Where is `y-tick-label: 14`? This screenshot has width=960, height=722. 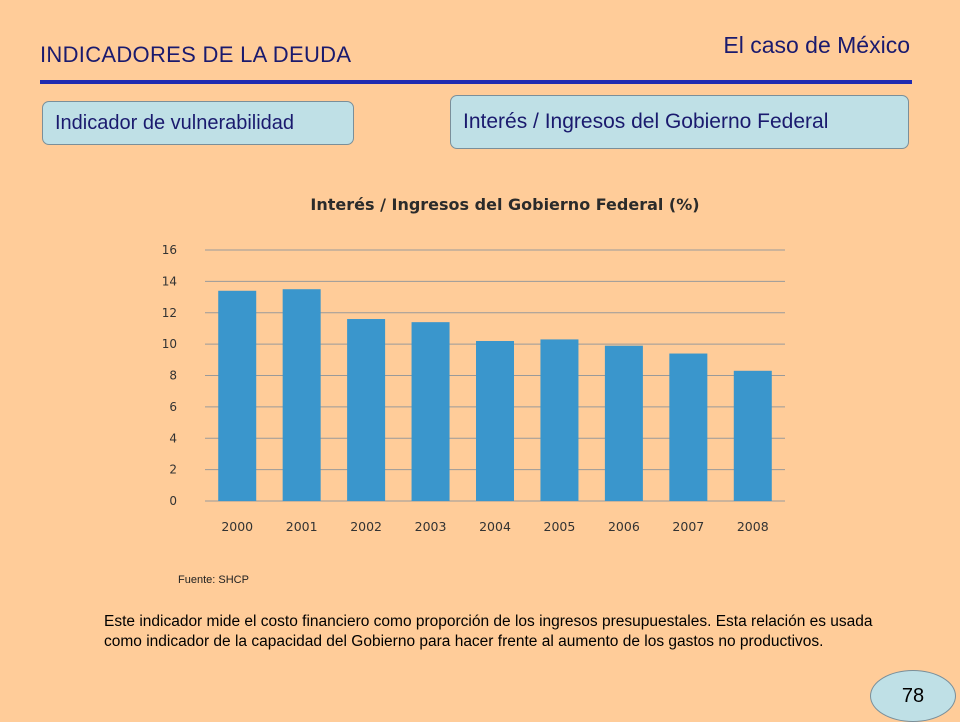
y-tick-label: 14 is located at coordinates (169, 281).